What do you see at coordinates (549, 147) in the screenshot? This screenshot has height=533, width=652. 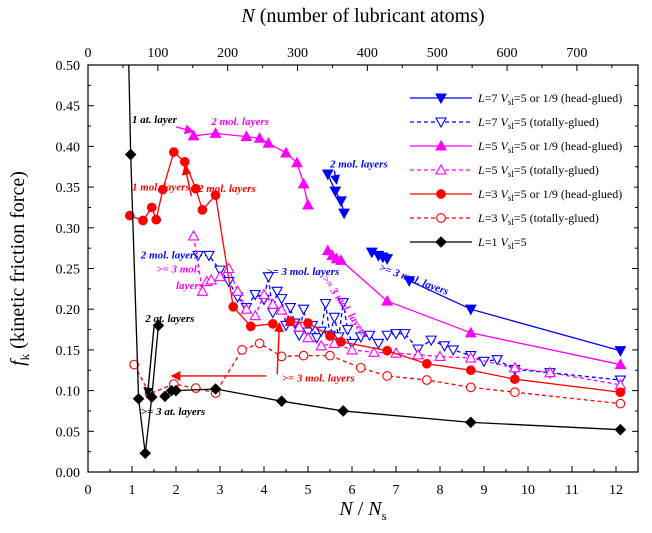 I see `legend-label: L=5 Vsl=5 or 1/9 (head-glued)` at bounding box center [549, 147].